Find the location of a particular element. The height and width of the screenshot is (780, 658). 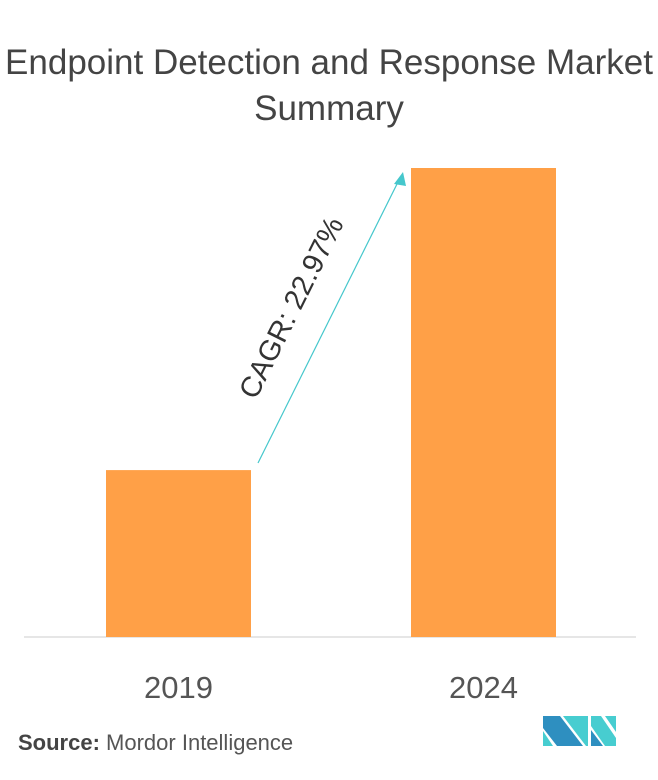

cagr-label: CAGR: 22.97% is located at coordinates (291, 308).